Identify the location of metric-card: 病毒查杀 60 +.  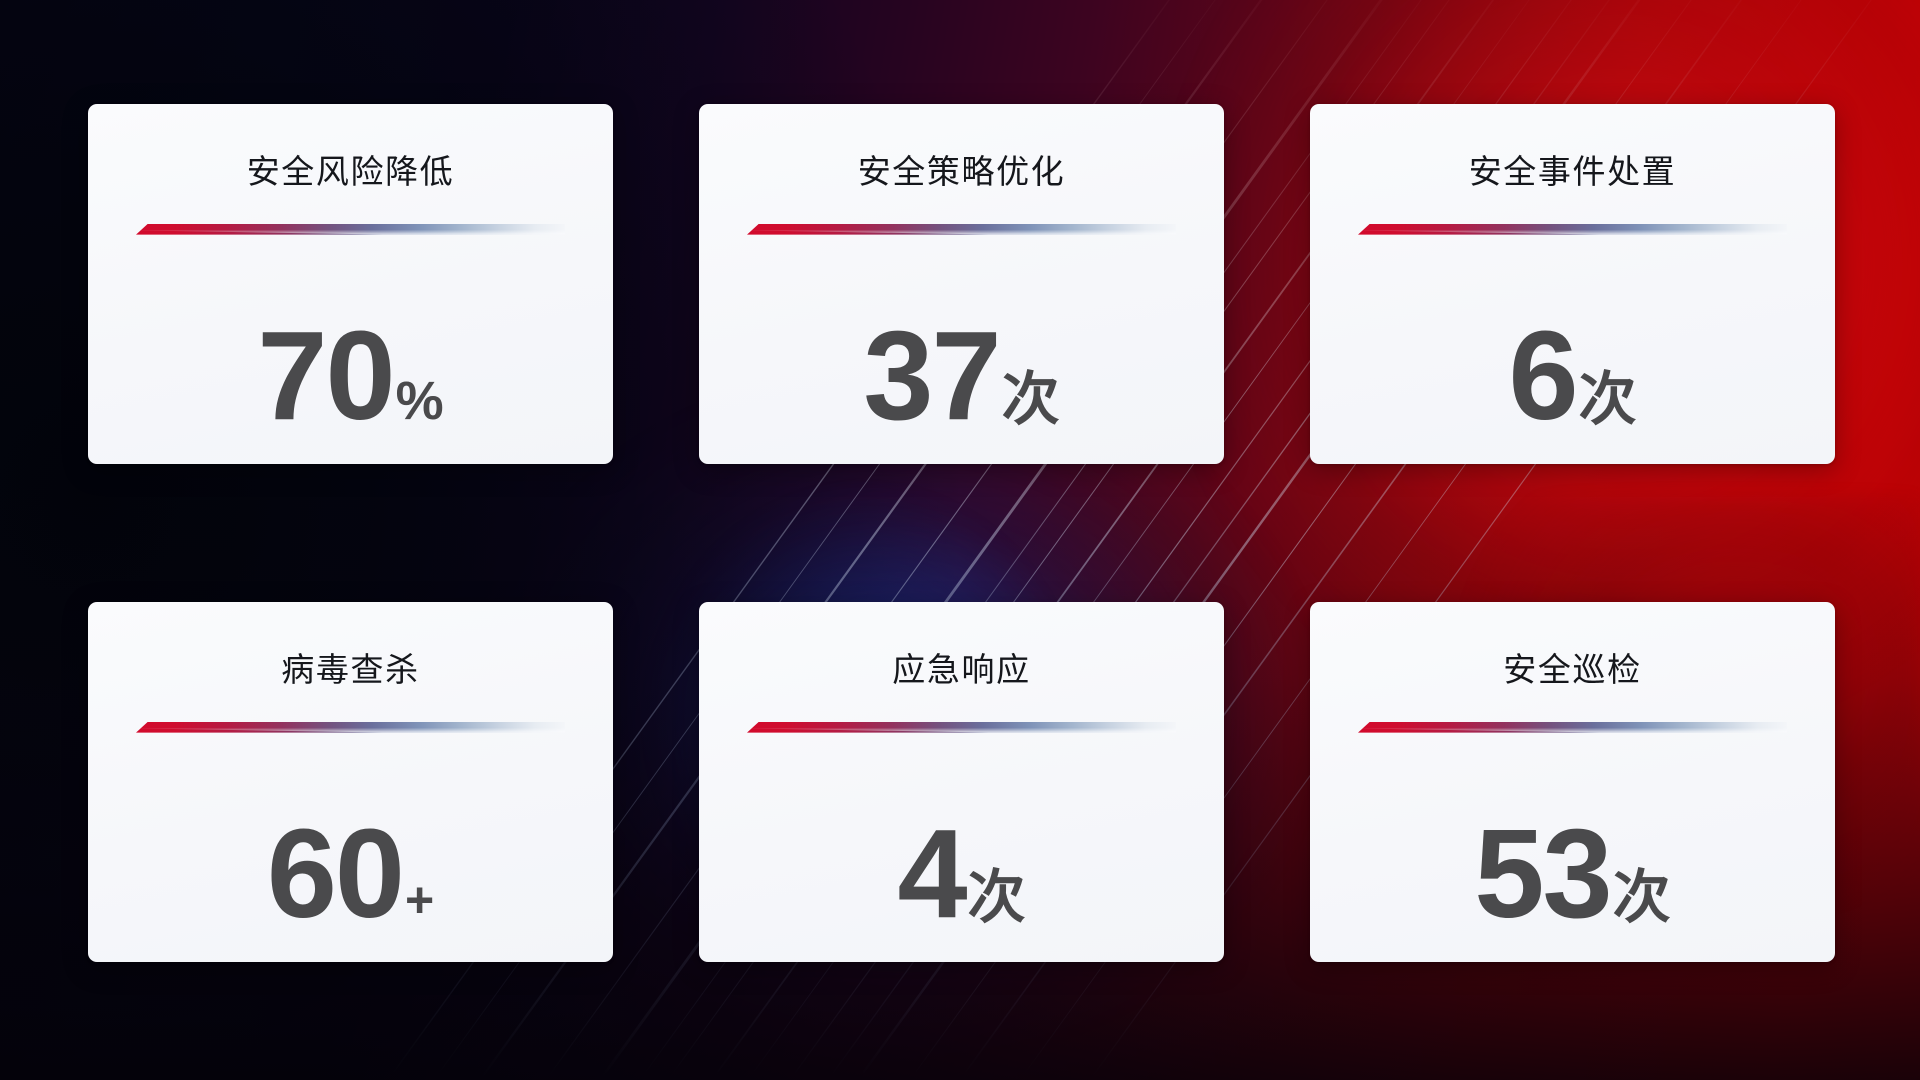
(350, 782).